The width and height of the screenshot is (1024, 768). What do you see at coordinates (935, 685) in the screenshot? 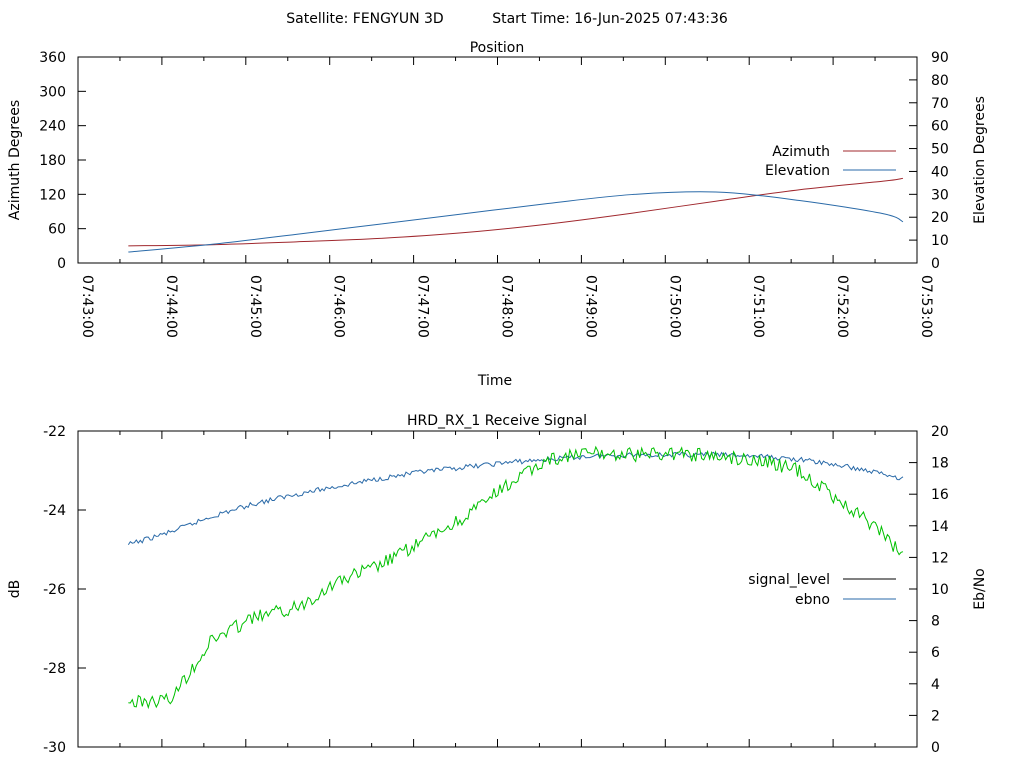
I see `y2-tick-label: 4` at bounding box center [935, 685].